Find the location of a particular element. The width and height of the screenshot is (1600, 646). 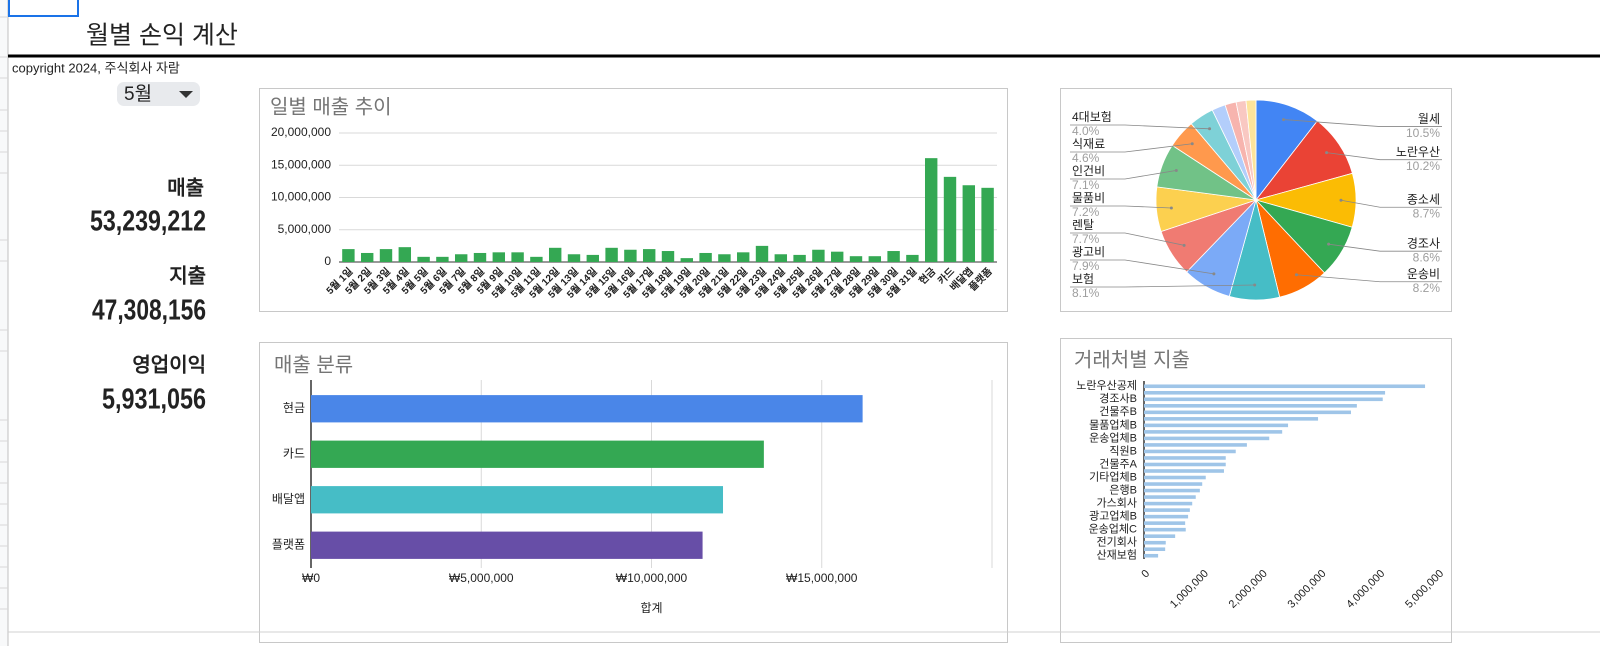

kpi-value: 47,308,156 is located at coordinates (149, 311).